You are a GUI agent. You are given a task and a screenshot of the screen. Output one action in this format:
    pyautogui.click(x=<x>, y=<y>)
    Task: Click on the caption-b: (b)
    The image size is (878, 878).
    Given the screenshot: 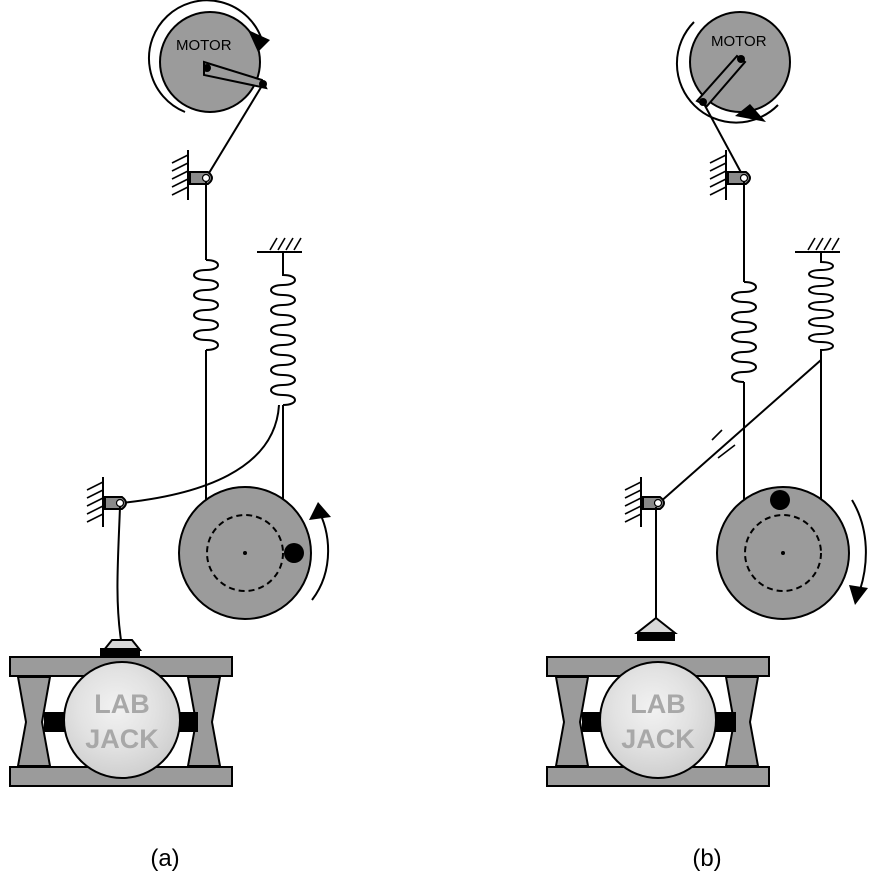 What is the action you would take?
    pyautogui.click(x=706, y=858)
    